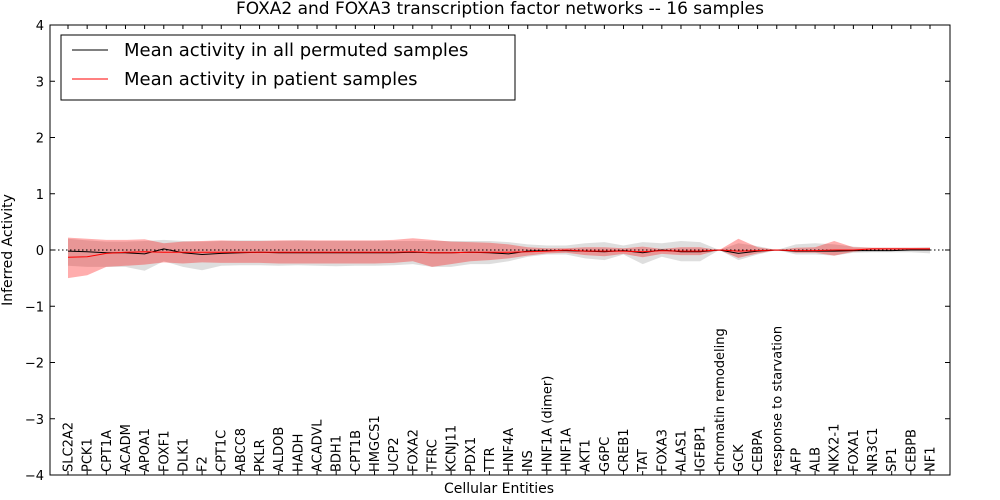 This screenshot has height=500, width=1000. I want to click on y-tick-label: 3, so click(40, 82).